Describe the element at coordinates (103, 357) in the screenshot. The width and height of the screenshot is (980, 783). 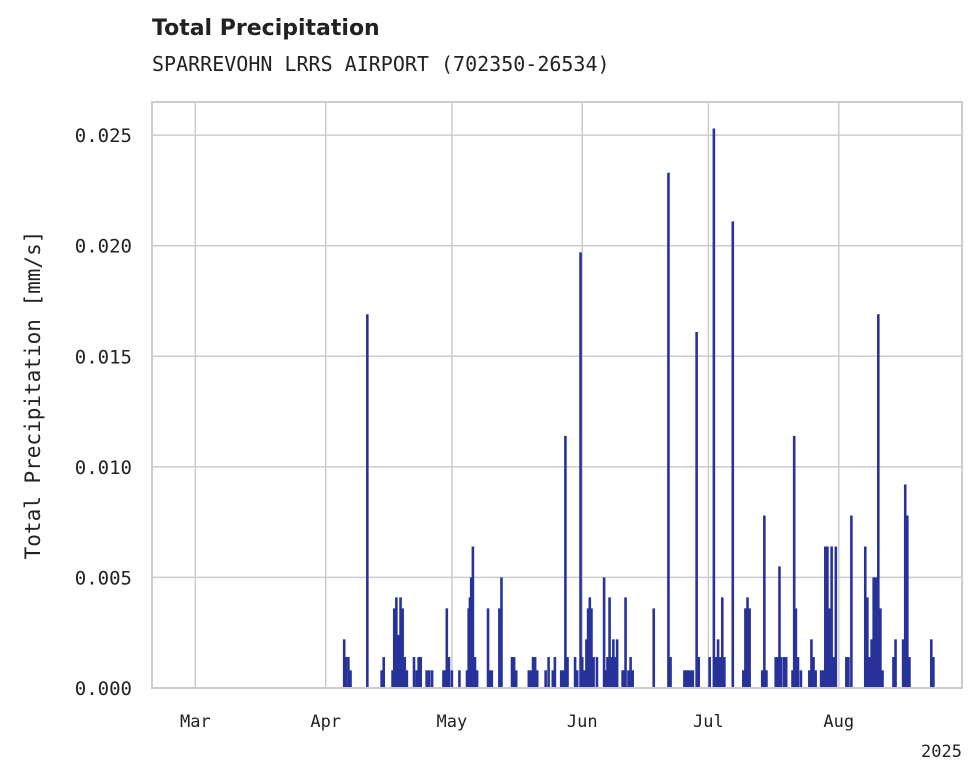
I see `y-tick-label: 0.015` at that location.